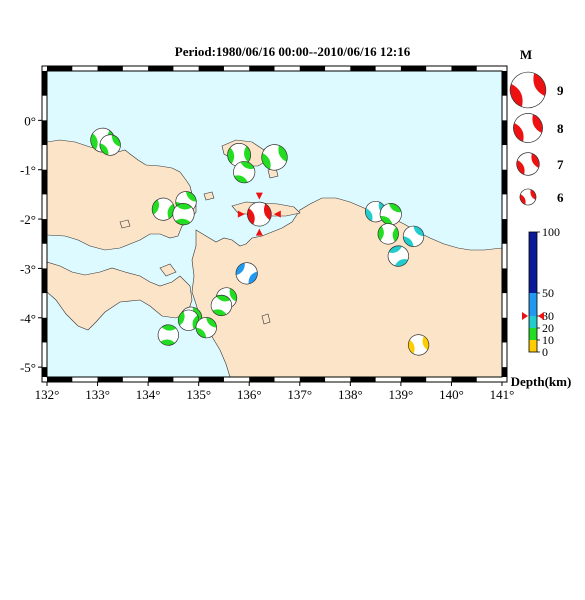  Describe the element at coordinates (30, 120) in the screenshot. I see `latitude-tick-label: 0°` at that location.